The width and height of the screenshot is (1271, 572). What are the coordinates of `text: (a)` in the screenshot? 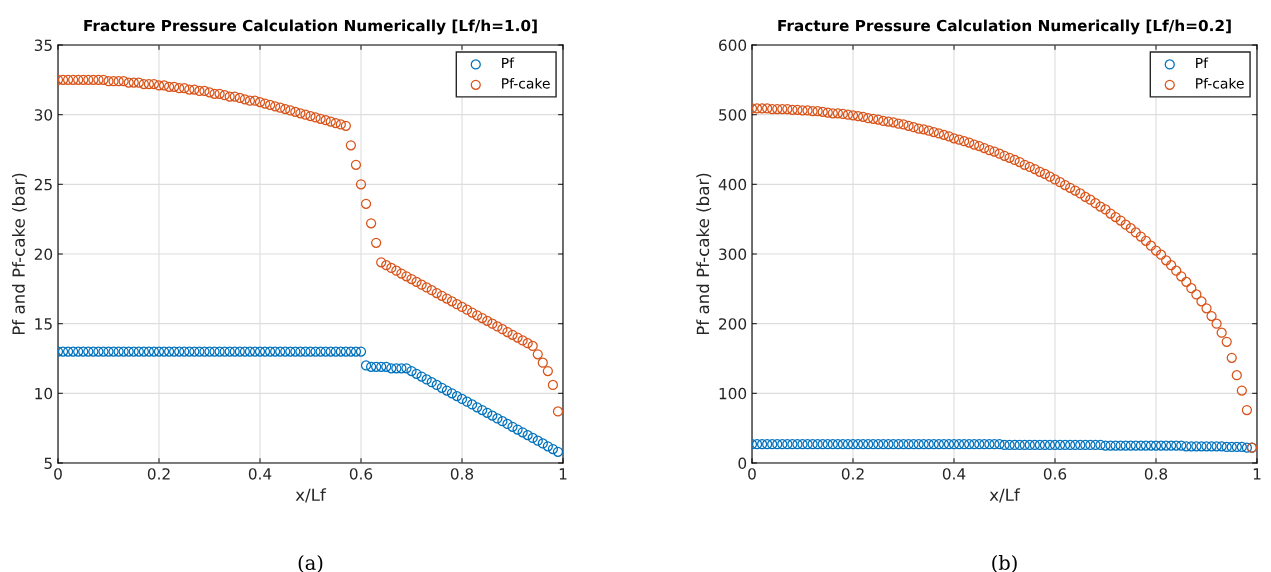 It's located at (310, 563).